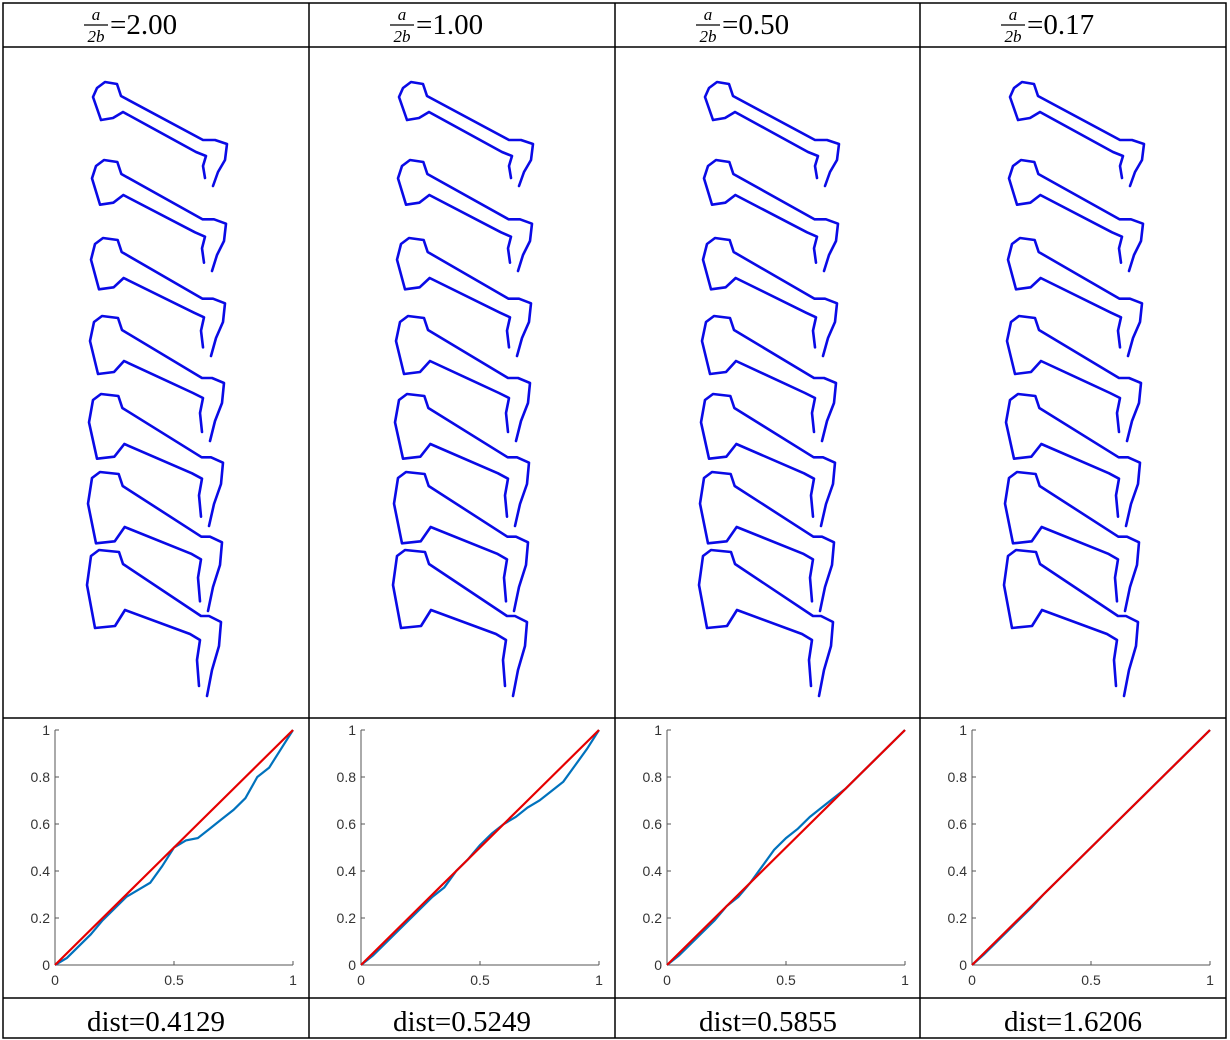  I want to click on dist-label: dist=0.4129, so click(156, 1022).